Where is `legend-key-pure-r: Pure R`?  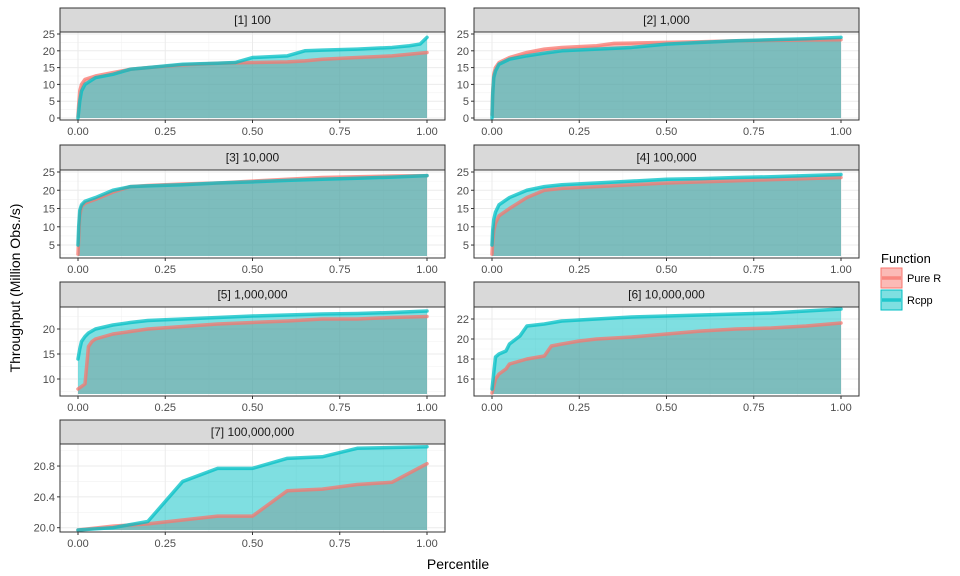 legend-key-pure-r: Pure R is located at coordinates (910, 278).